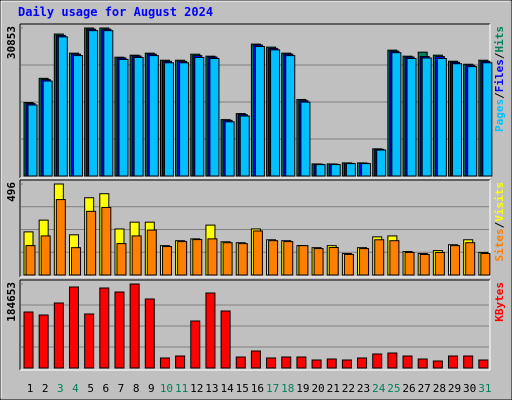 The image size is (512, 400). Describe the element at coordinates (484, 388) in the screenshot. I see `x-tick-label: 31` at that location.